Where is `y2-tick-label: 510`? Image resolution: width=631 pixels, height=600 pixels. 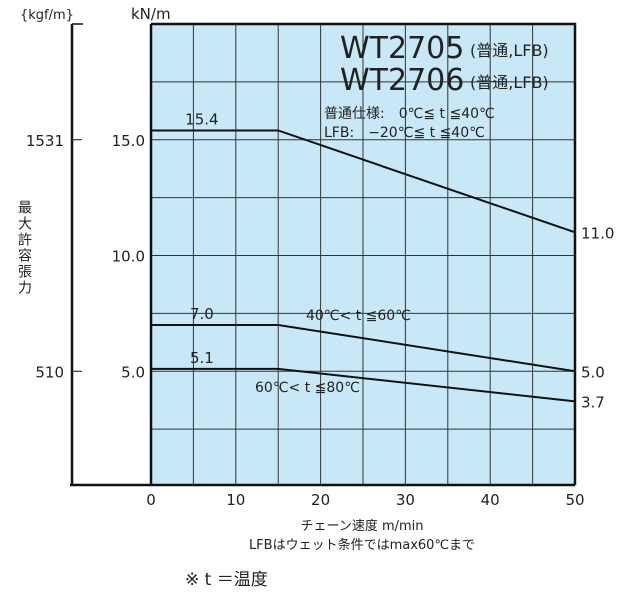
y2-tick-label: 510 is located at coordinates (49, 372).